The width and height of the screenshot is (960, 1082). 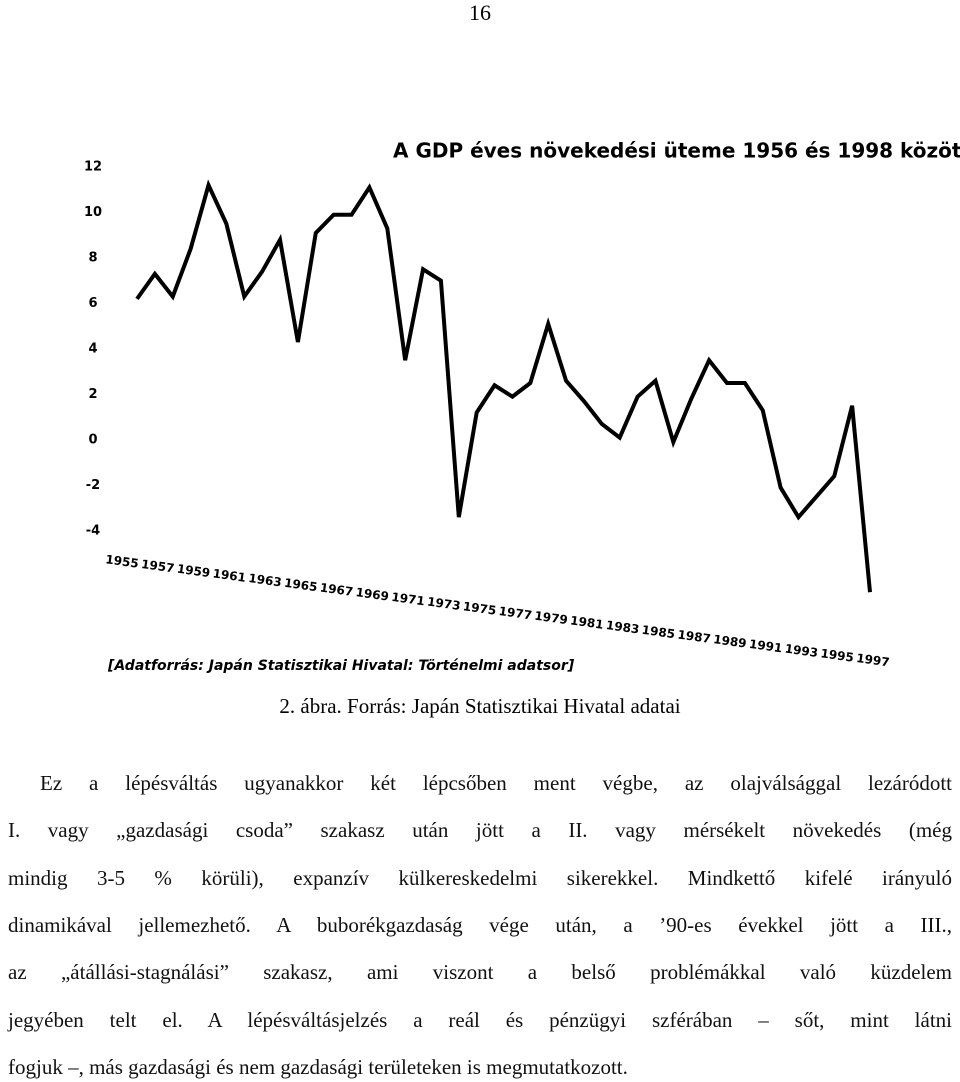 I want to click on x-tick-label: 1969, so click(x=372, y=594).